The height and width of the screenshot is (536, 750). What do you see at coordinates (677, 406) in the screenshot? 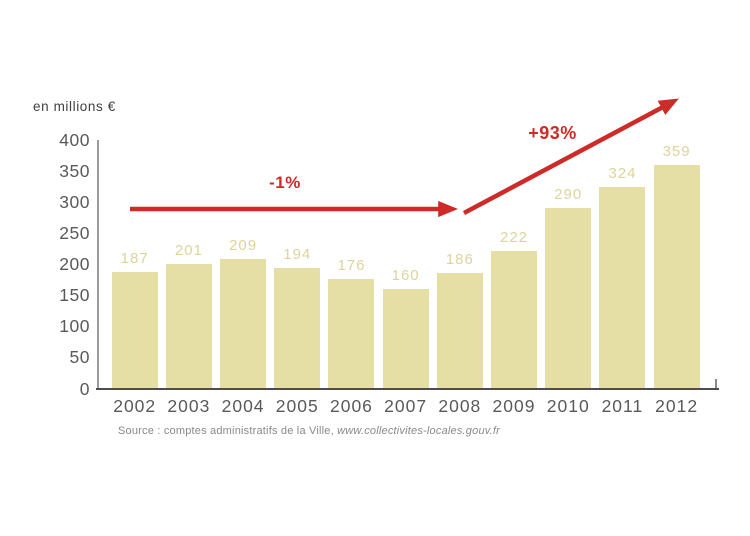
I see `x-axis-tick-label: 2012` at bounding box center [677, 406].